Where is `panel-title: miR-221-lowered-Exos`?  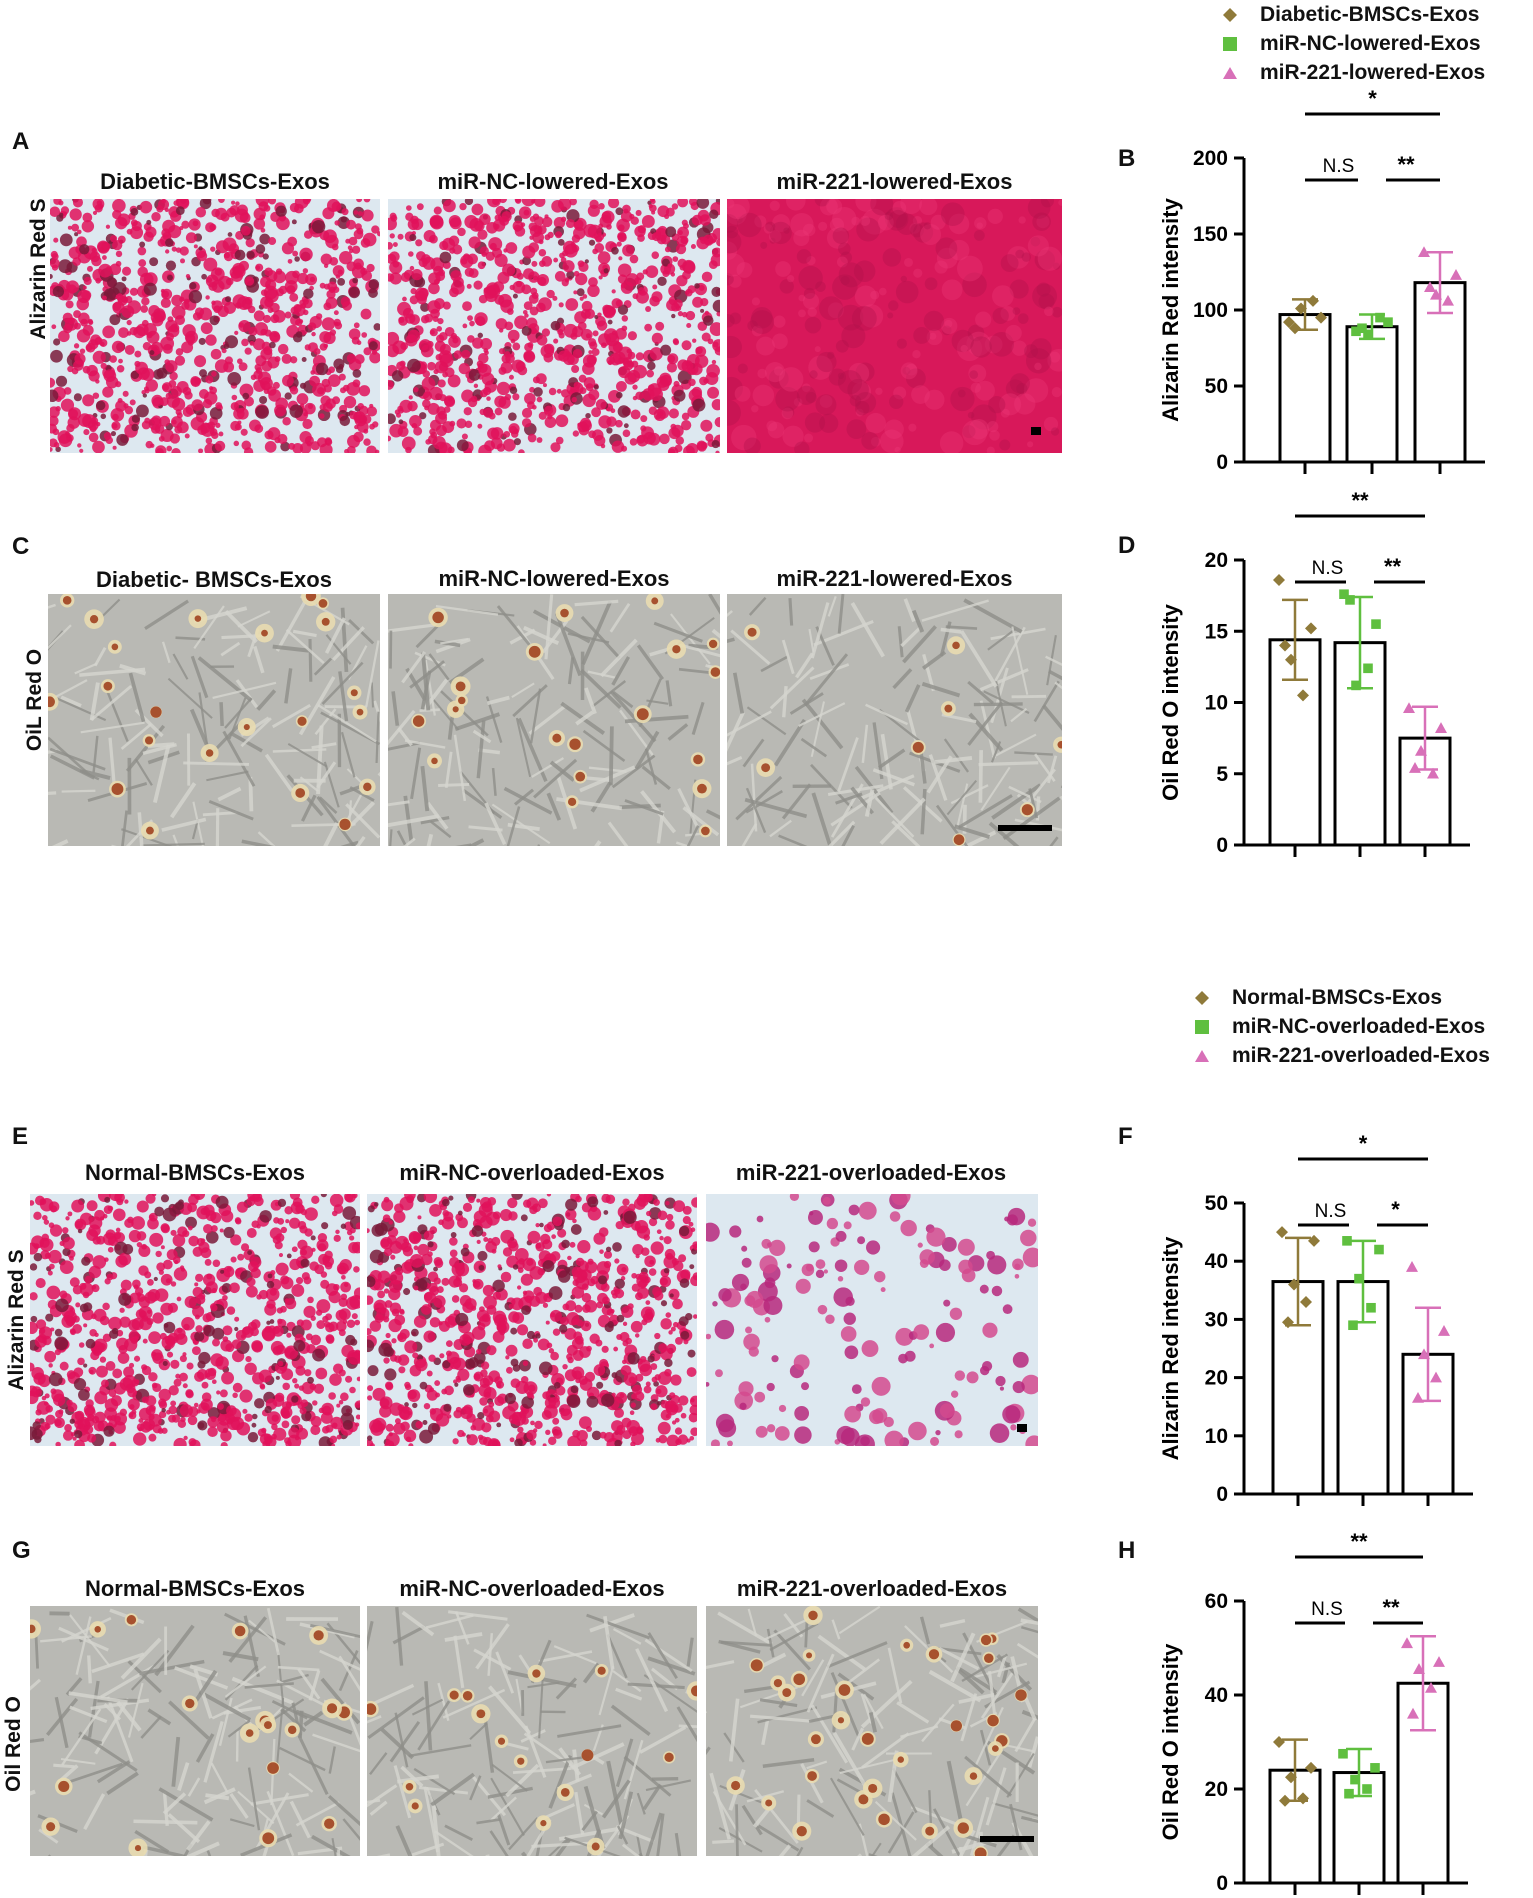 panel-title: miR-221-lowered-Exos is located at coordinates (894, 181).